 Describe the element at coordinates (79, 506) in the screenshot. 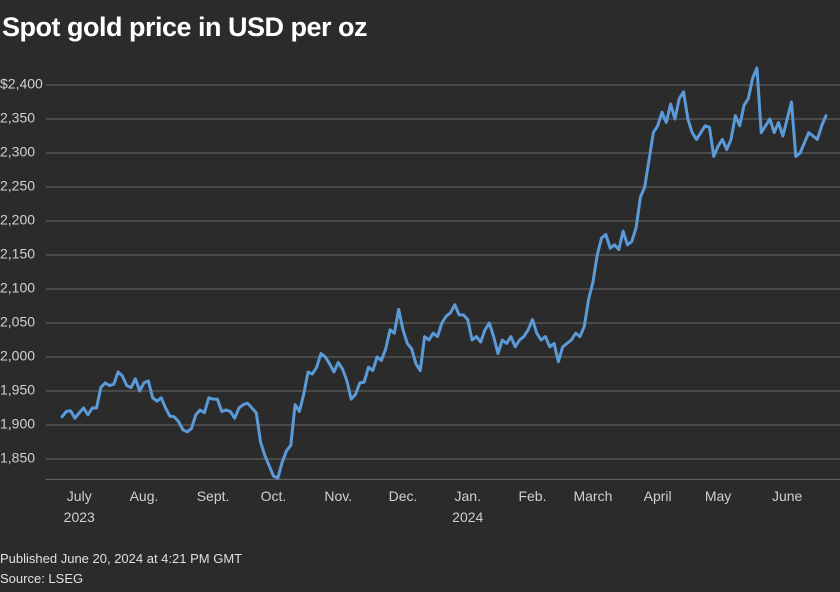

I see `x-tick-label: July 2023` at that location.